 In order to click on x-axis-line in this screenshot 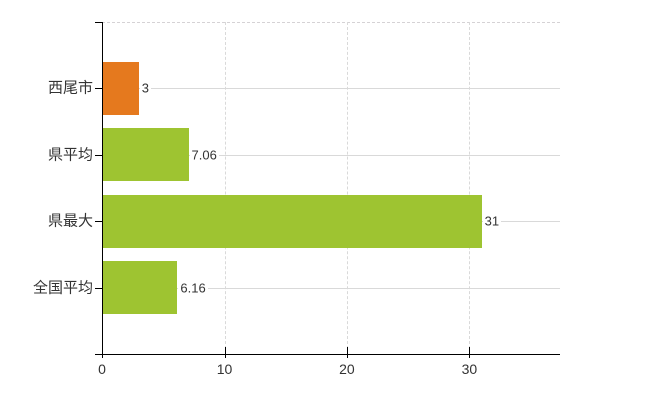, I will do `click(327, 354)`.